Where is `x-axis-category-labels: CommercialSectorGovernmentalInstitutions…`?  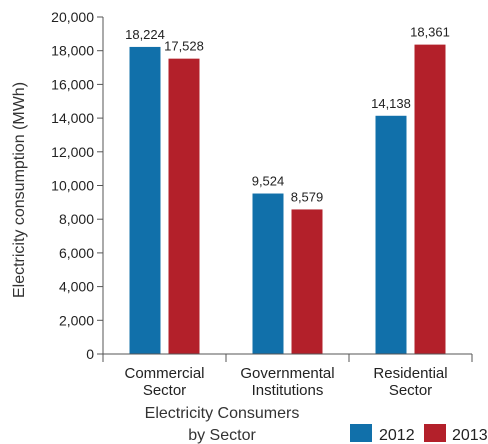 x-axis-category-labels: CommercialSectorGovernmentalInstitutions… is located at coordinates (285, 382).